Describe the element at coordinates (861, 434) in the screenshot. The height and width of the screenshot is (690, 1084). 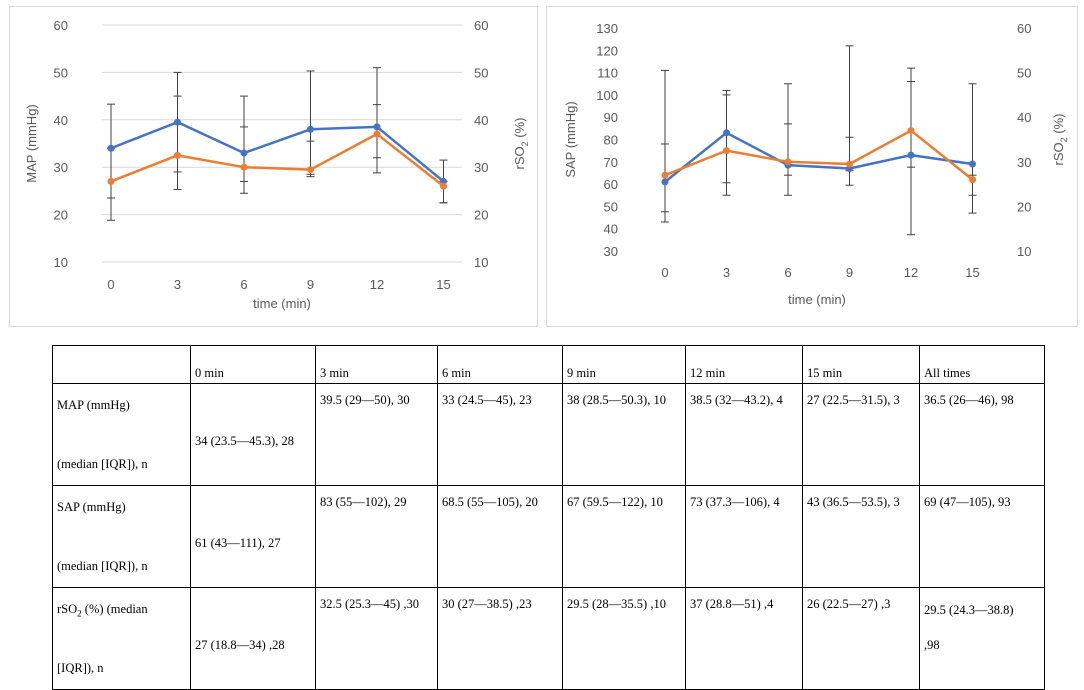
I see `table-cell: 27 (22.5—31.5), 3` at that location.